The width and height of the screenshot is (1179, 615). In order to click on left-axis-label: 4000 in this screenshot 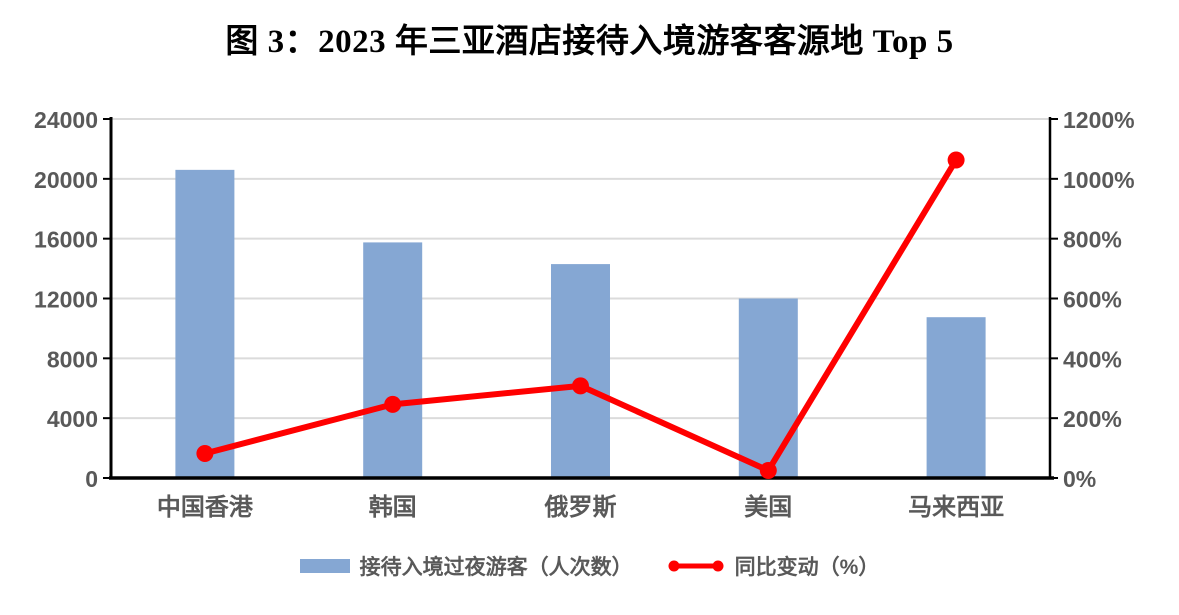, I will do `click(72, 419)`.